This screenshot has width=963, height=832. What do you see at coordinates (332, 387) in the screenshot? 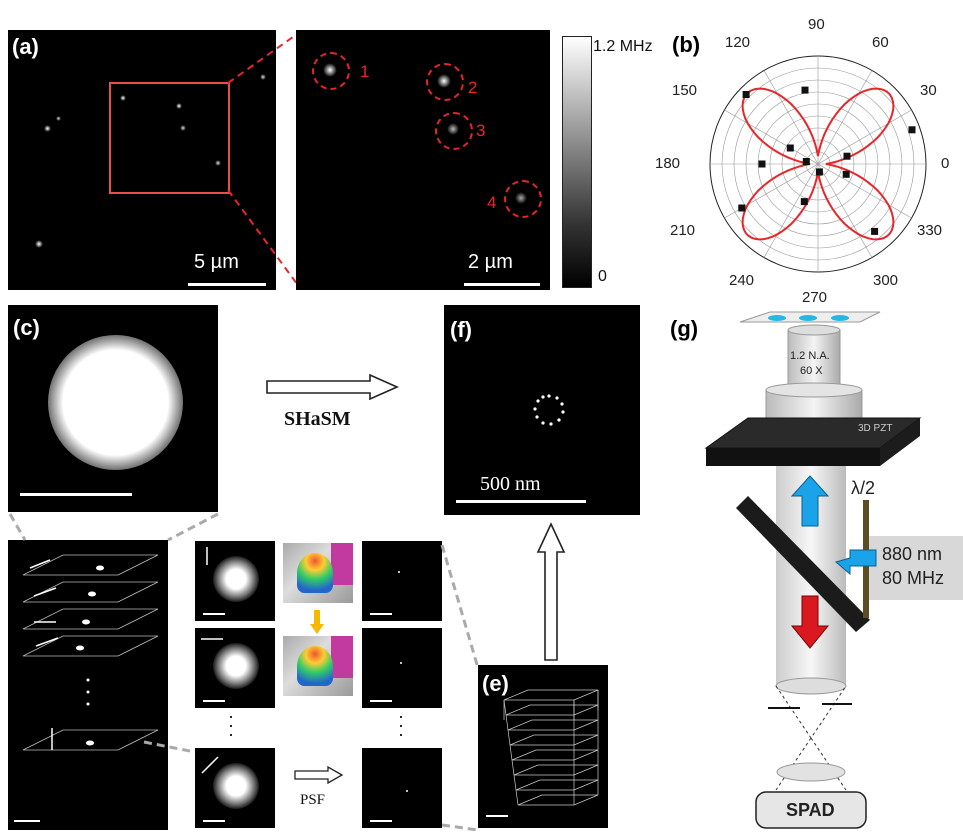
I see `shasm-arrow` at bounding box center [332, 387].